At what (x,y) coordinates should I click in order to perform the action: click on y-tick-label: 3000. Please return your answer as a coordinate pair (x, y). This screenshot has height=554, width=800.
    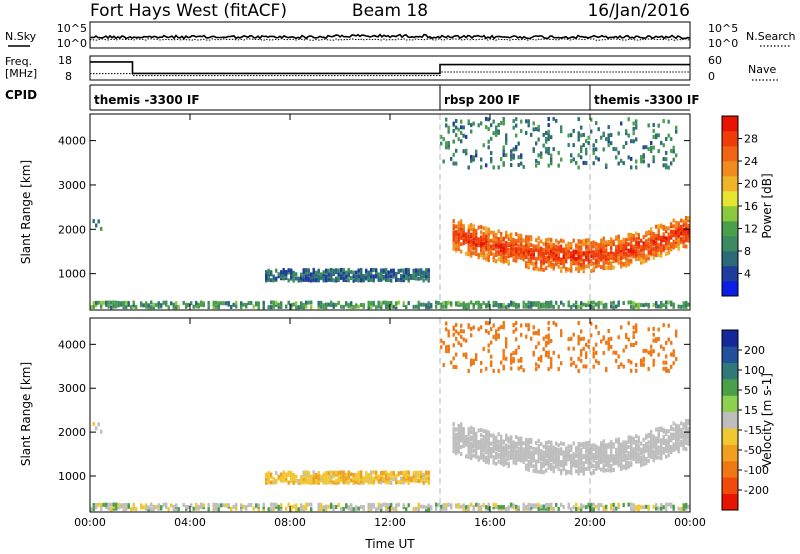
    Looking at the image, I should click on (72, 388).